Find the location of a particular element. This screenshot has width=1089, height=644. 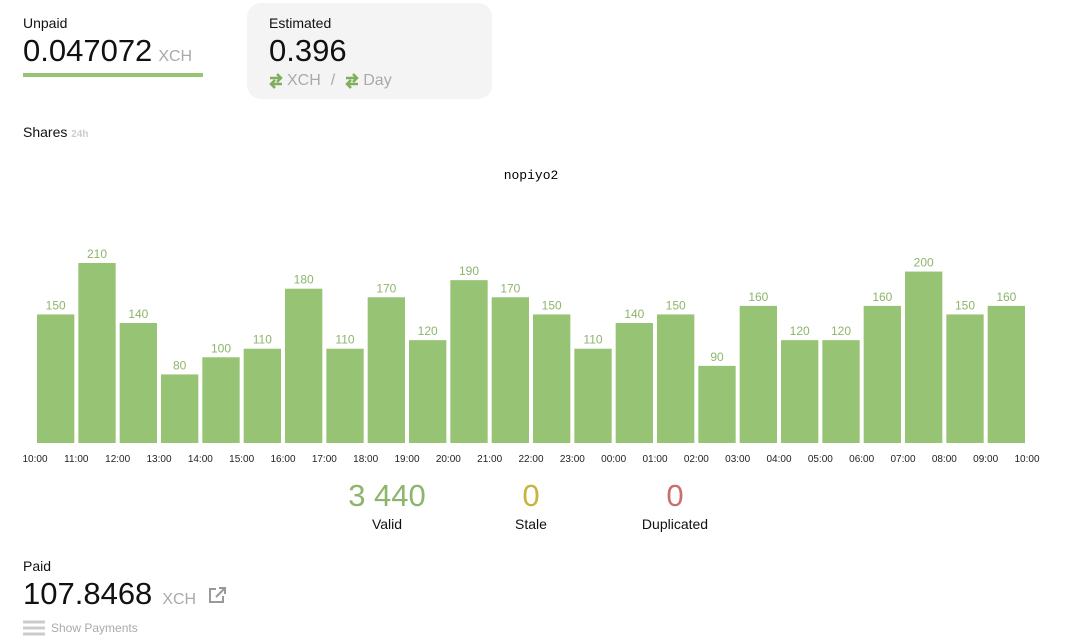

period-toggle: Day is located at coordinates (377, 80).